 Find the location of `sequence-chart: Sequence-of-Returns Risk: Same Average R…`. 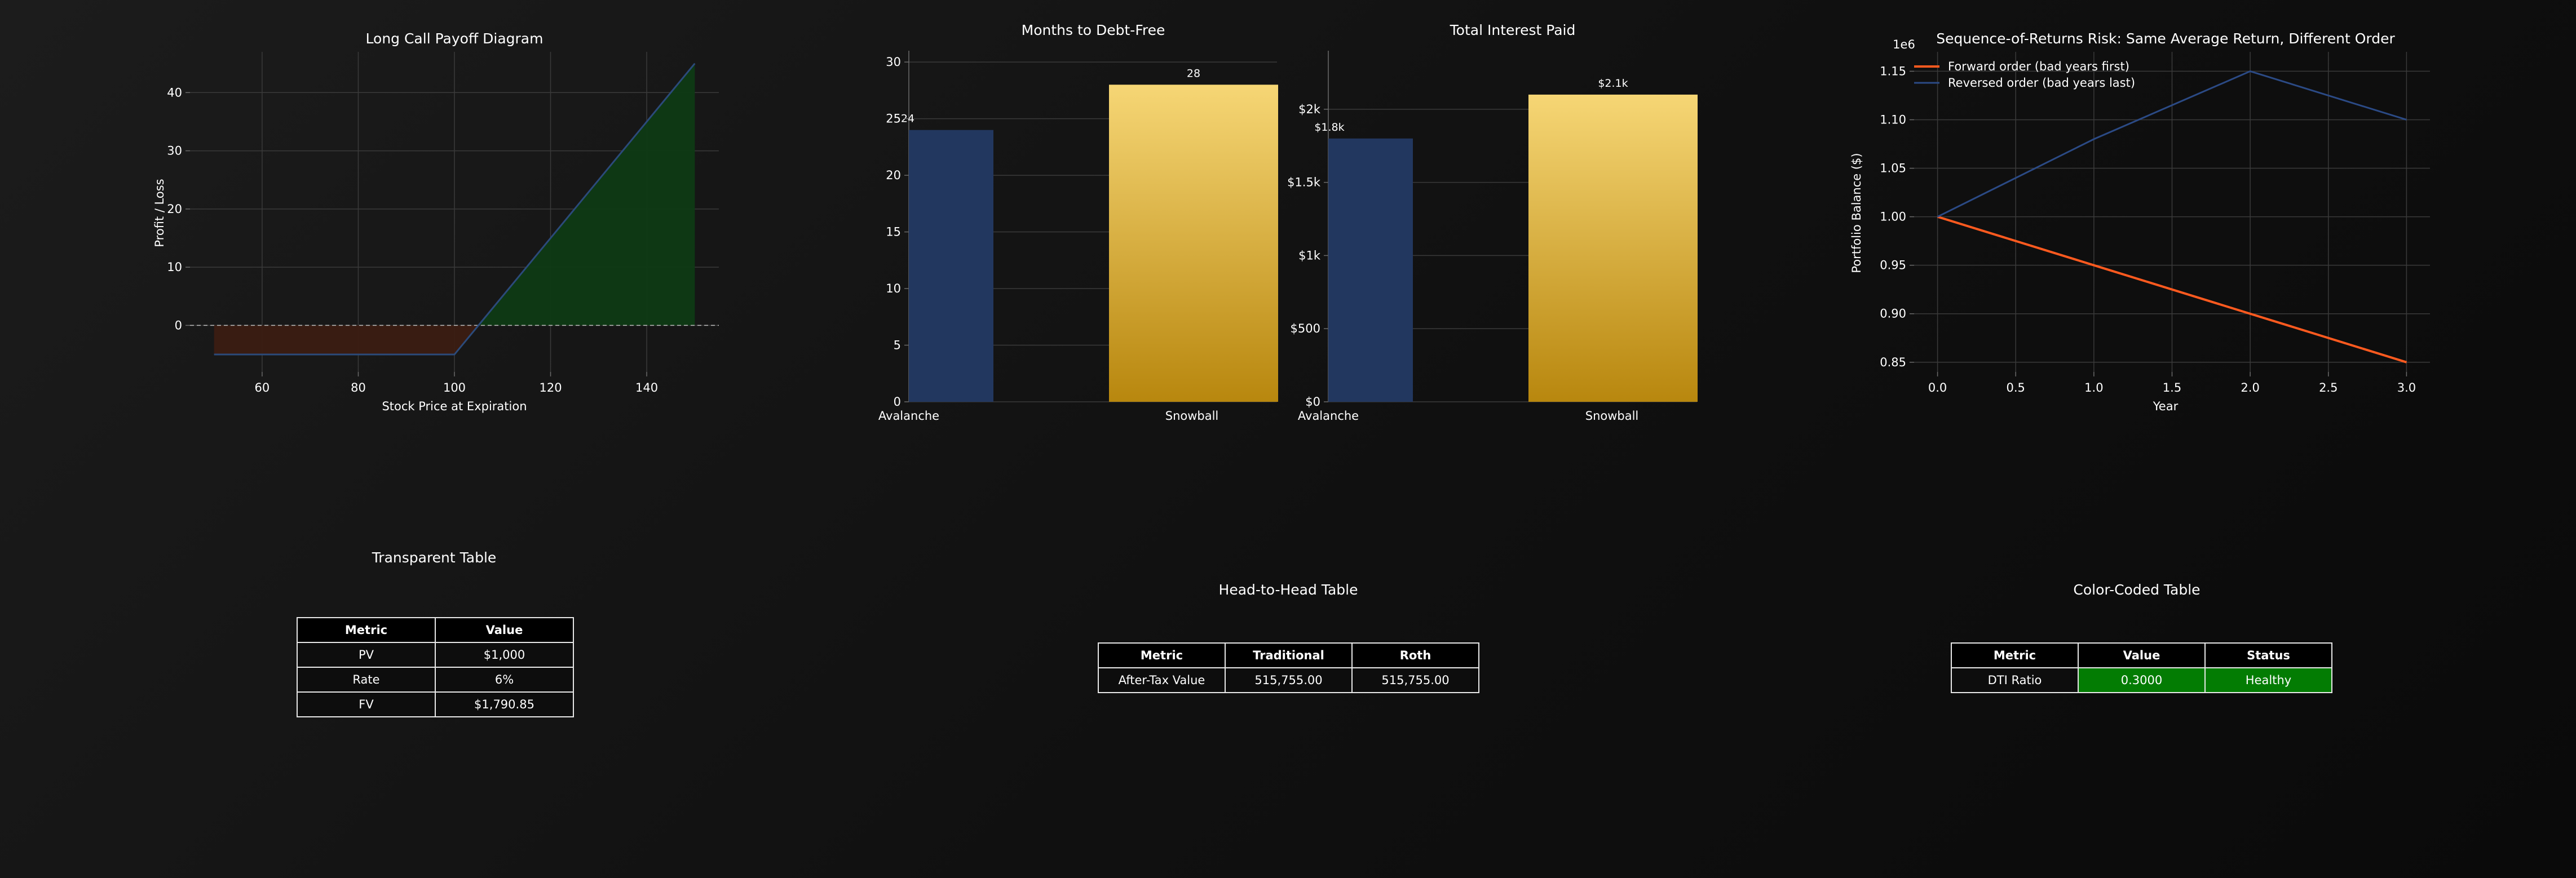

sequence-chart: Sequence-of-Returns Risk: Same Average R… is located at coordinates (2140, 221).